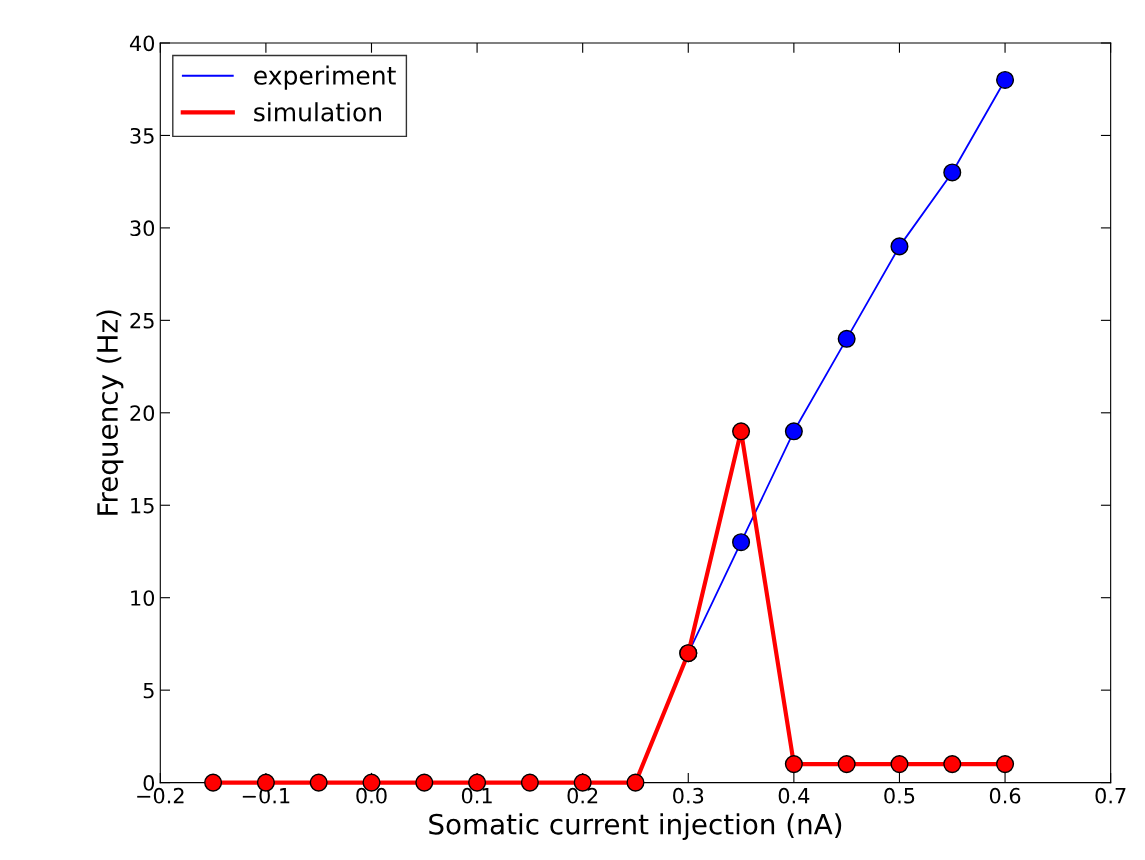  Describe the element at coordinates (142, 505) in the screenshot. I see `y-tick-label: 15` at that location.